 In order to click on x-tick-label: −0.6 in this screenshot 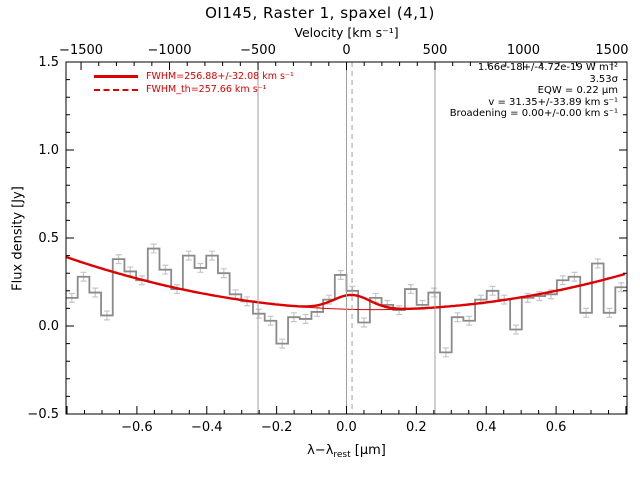, I will do `click(137, 427)`.